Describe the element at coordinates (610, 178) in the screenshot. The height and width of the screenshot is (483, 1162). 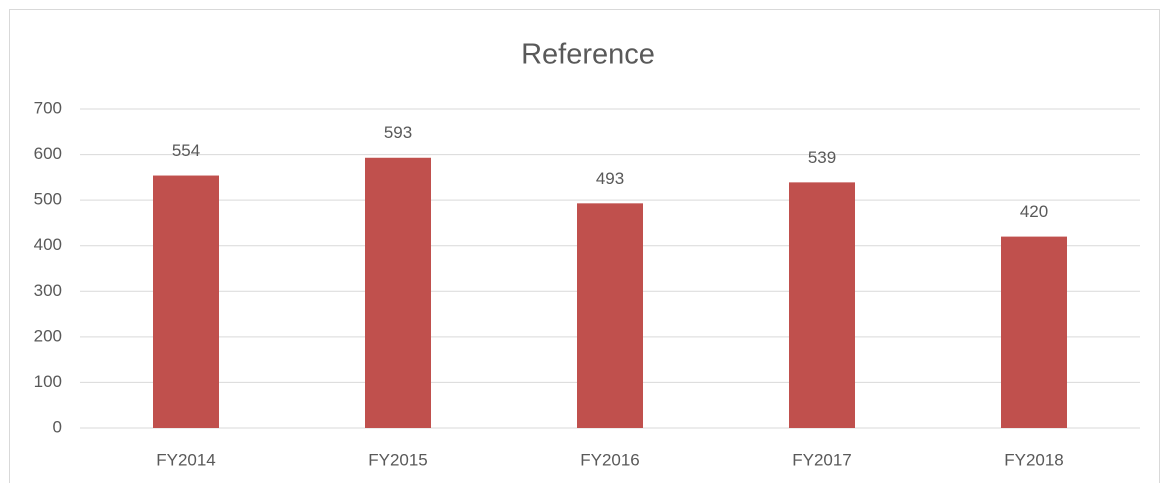
I see `data-label: 493` at that location.